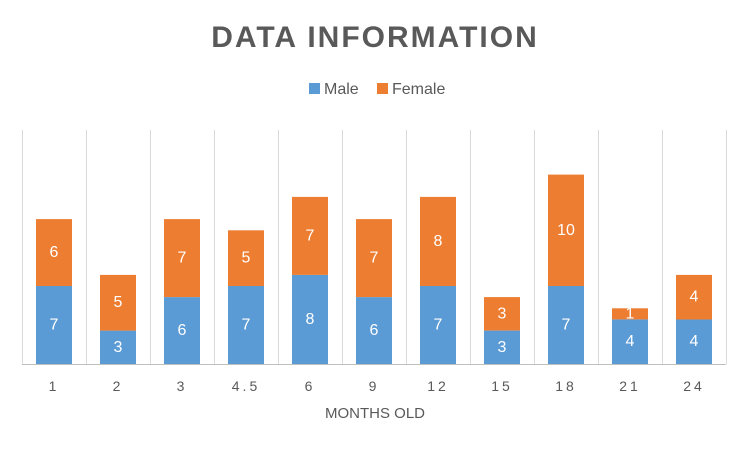  What do you see at coordinates (630, 386) in the screenshot?
I see `x-tick-label: 21` at bounding box center [630, 386].